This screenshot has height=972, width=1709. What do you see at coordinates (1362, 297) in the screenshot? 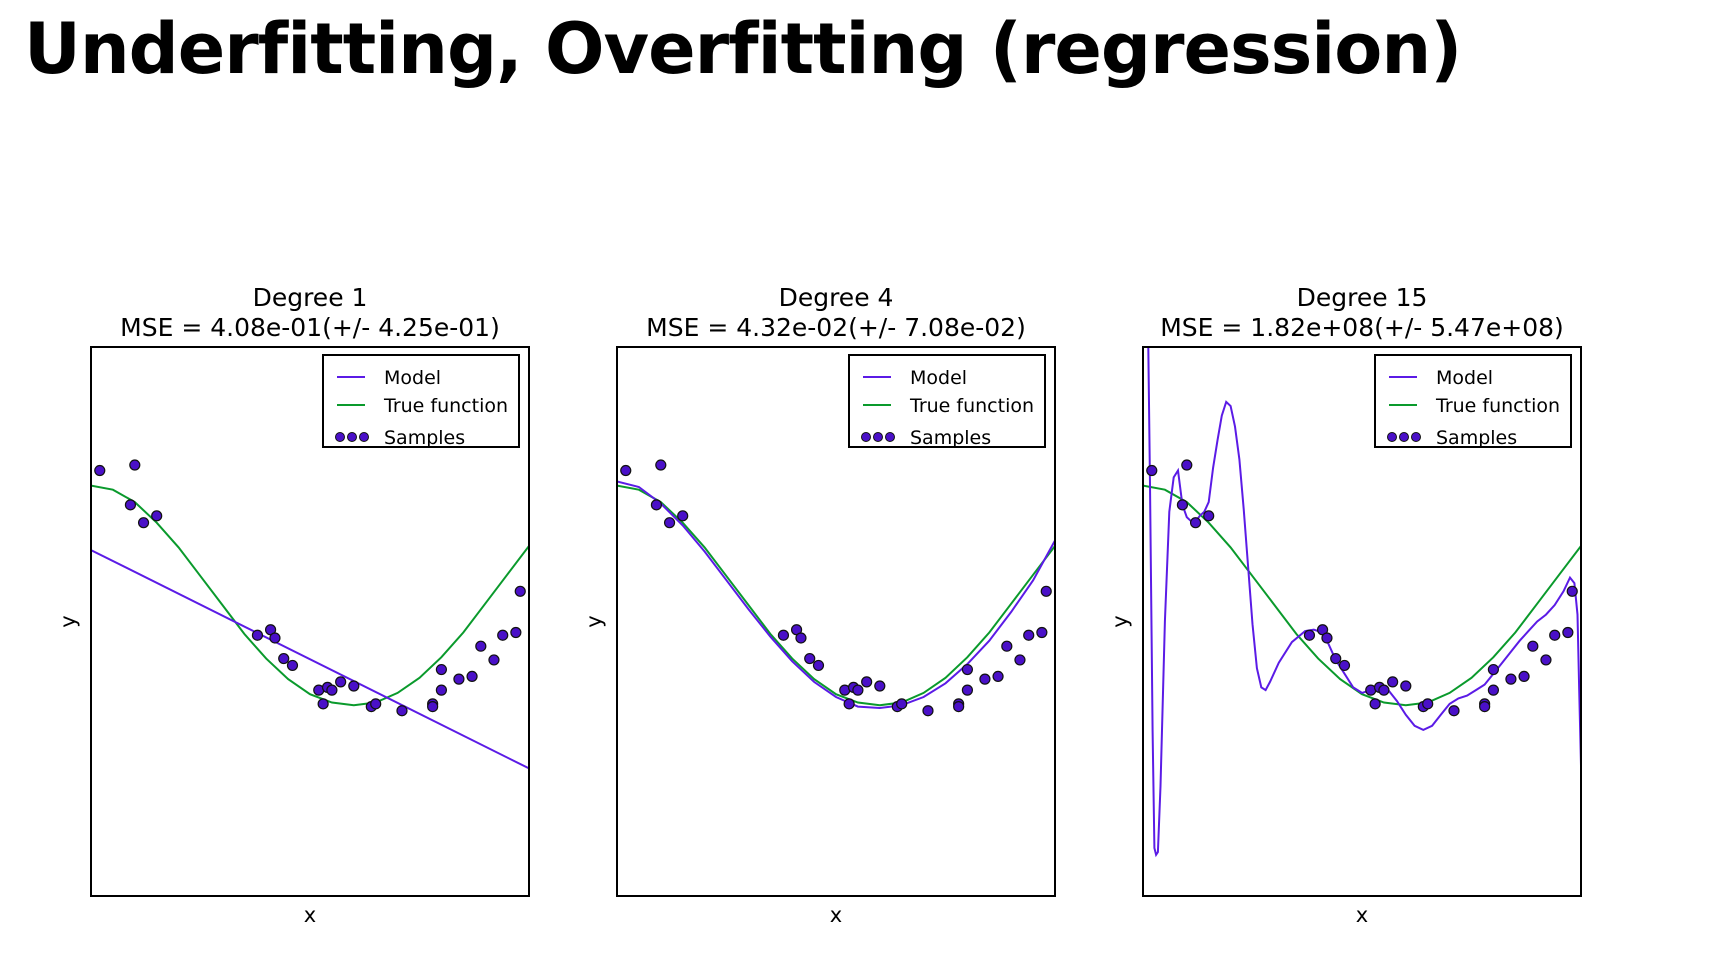
I see `chart-title: Degree 15` at bounding box center [1362, 297].